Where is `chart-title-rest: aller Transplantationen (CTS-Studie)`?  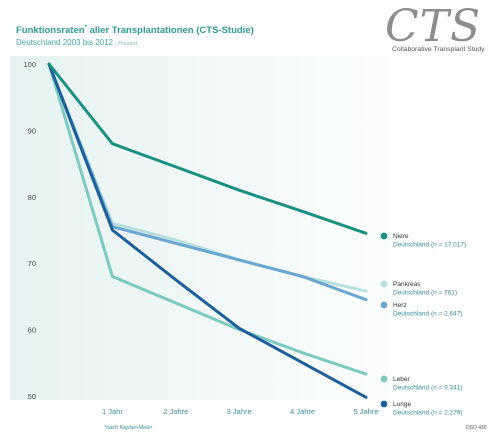 chart-title-rest: aller Transplantationen (CTS-Studie) is located at coordinates (170, 31).